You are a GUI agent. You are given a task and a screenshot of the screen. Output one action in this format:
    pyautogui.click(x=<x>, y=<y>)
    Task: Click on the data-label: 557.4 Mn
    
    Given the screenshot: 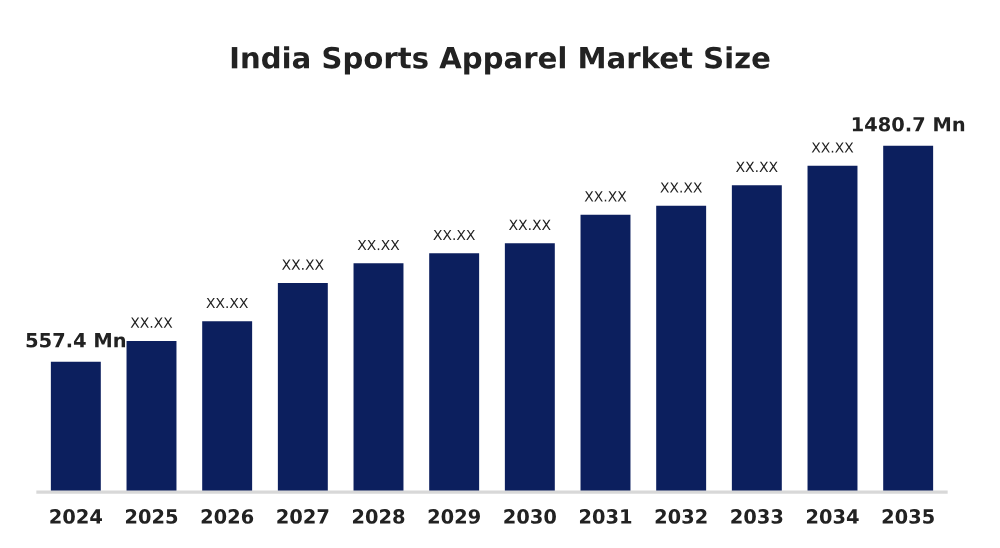 What is the action you would take?
    pyautogui.click(x=76, y=340)
    